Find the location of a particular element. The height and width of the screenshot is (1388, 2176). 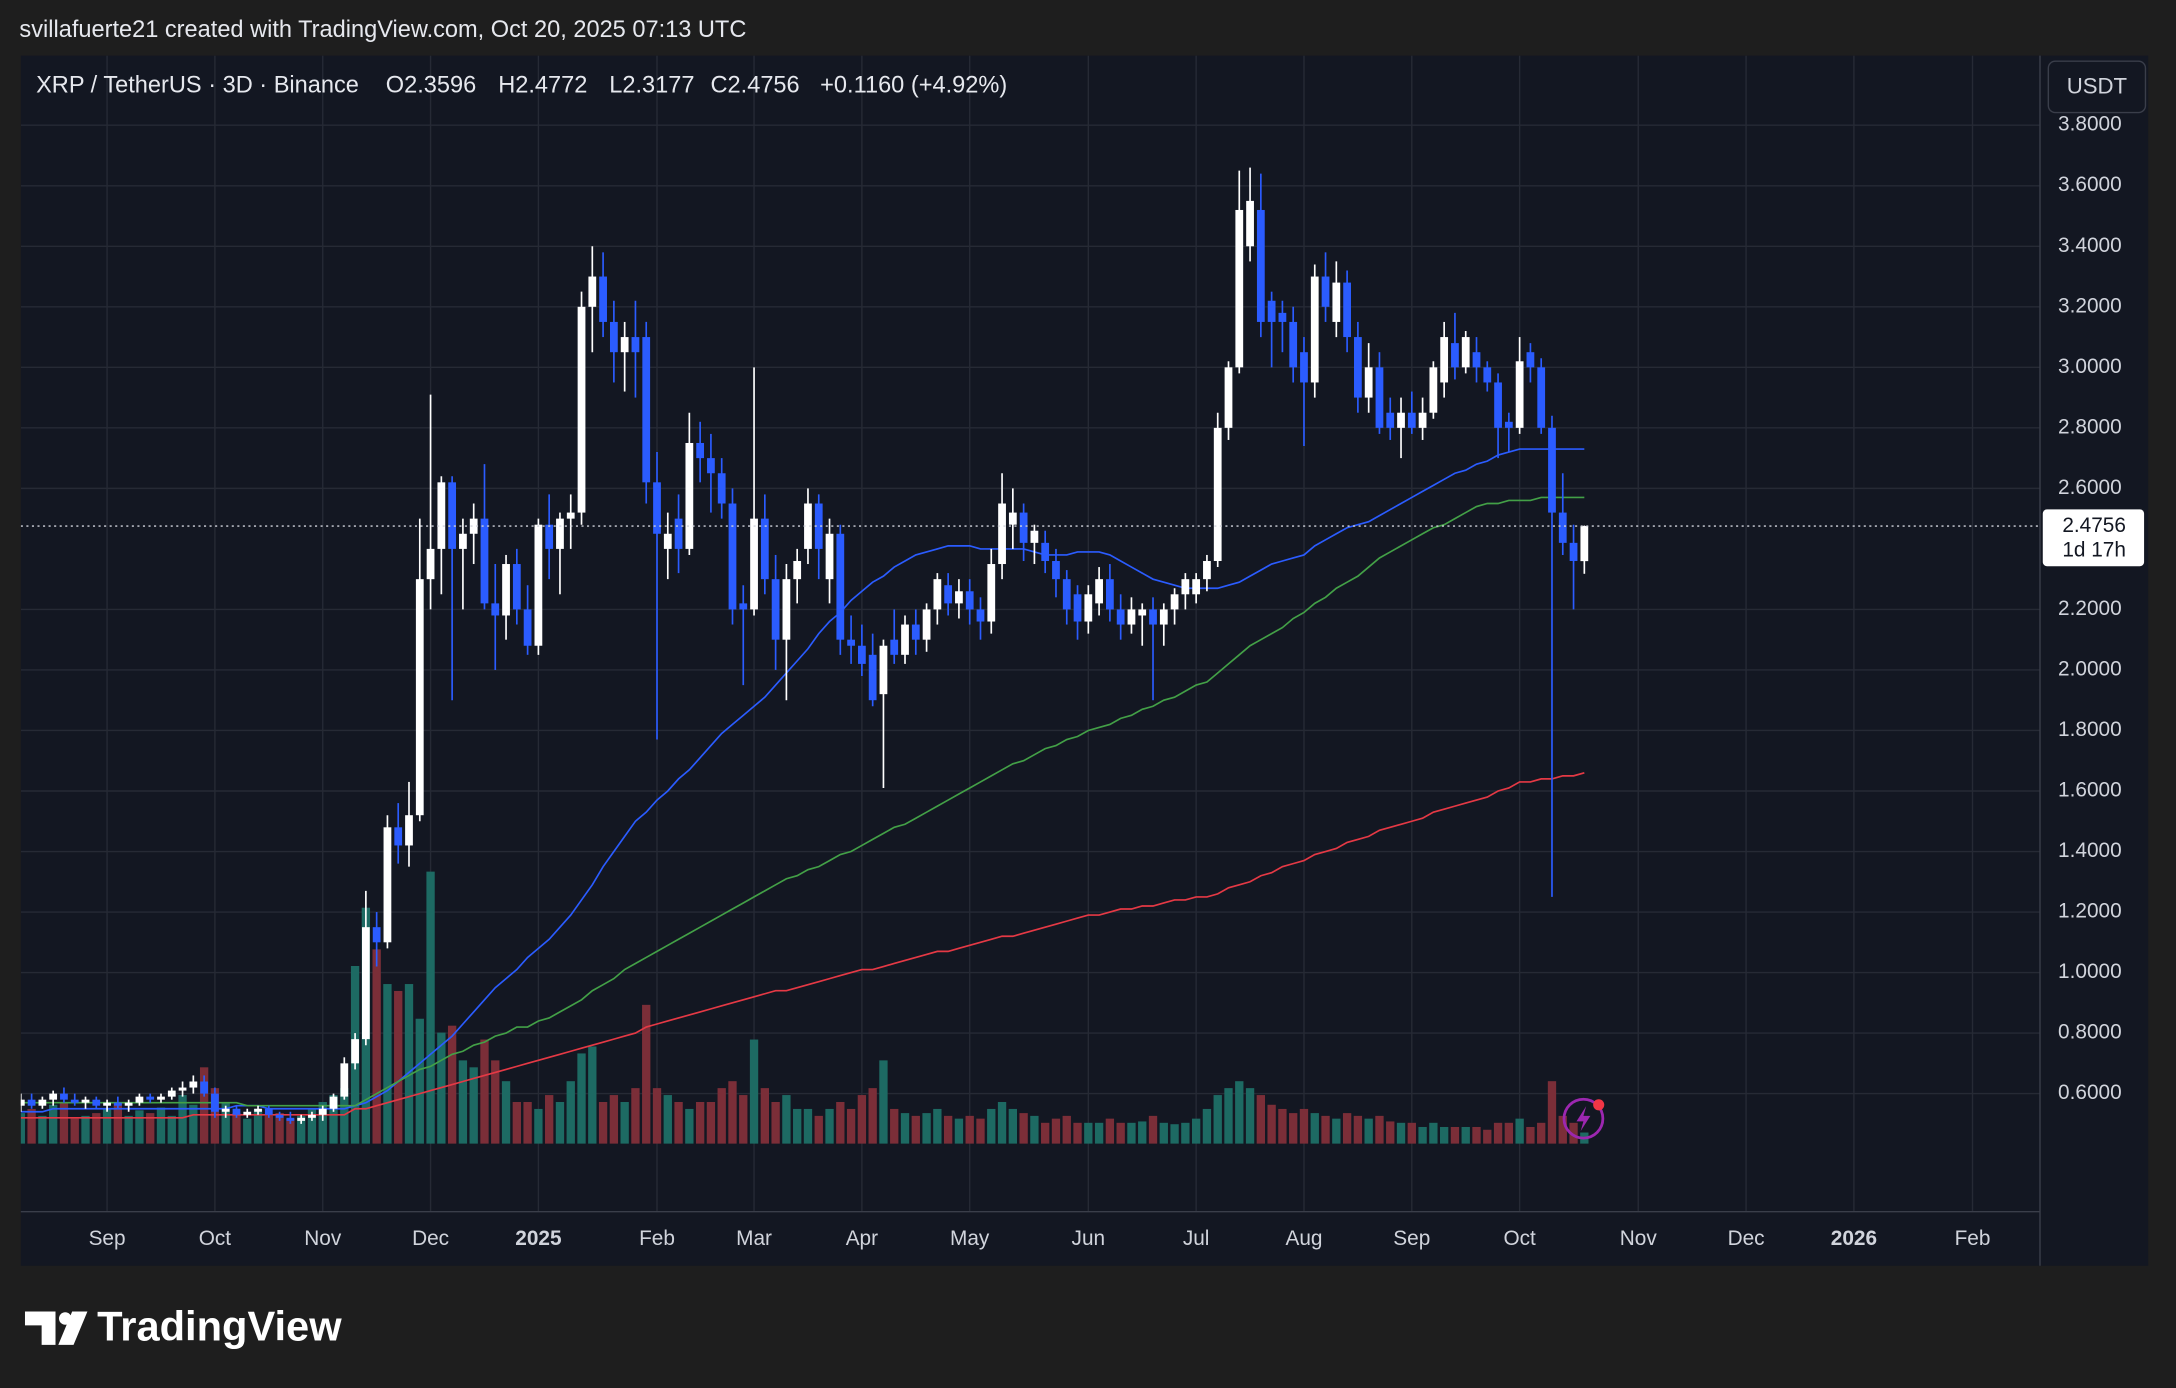

alert-icon is located at coordinates (1583, 1118).